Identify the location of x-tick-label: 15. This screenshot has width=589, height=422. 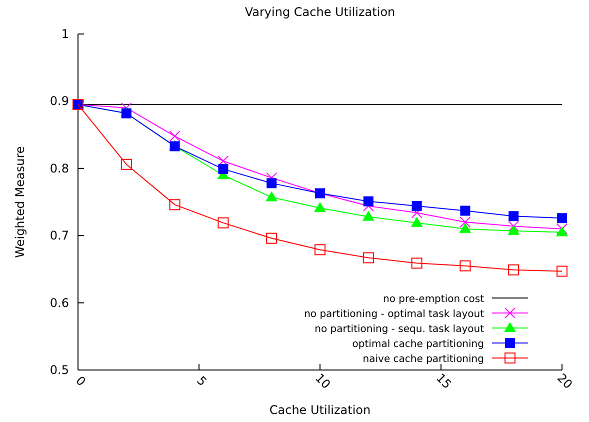
(443, 381).